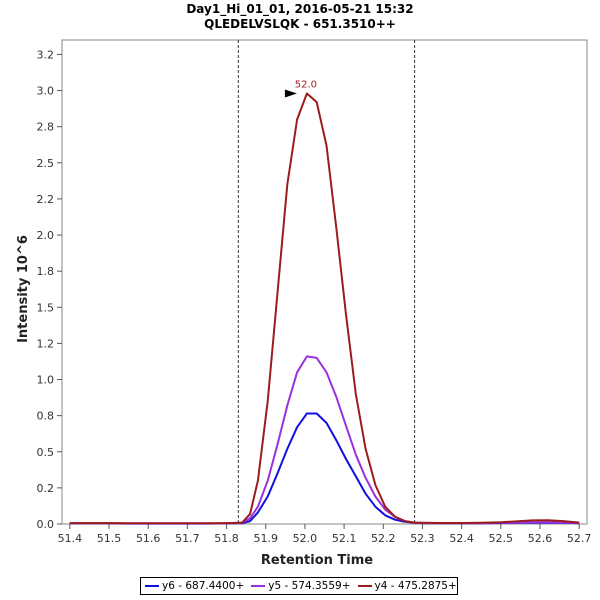 The height and width of the screenshot is (600, 600). What do you see at coordinates (501, 538) in the screenshot?
I see `x-tick-label: 52.5` at bounding box center [501, 538].